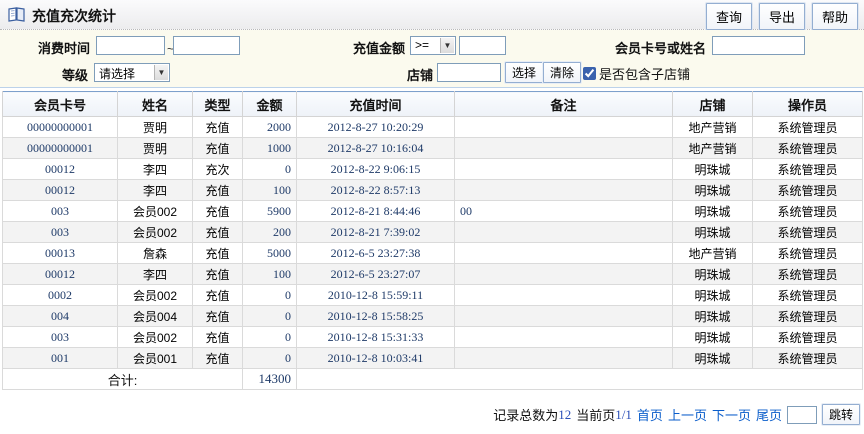 The height and width of the screenshot is (434, 864). What do you see at coordinates (269, 127) in the screenshot?
I see `cell-amount: 2000` at bounding box center [269, 127].